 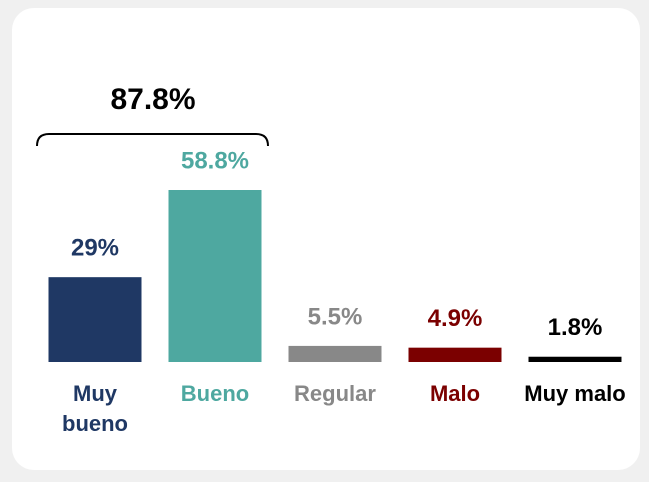 What do you see at coordinates (95, 248) in the screenshot?
I see `value-label: 29%` at bounding box center [95, 248].